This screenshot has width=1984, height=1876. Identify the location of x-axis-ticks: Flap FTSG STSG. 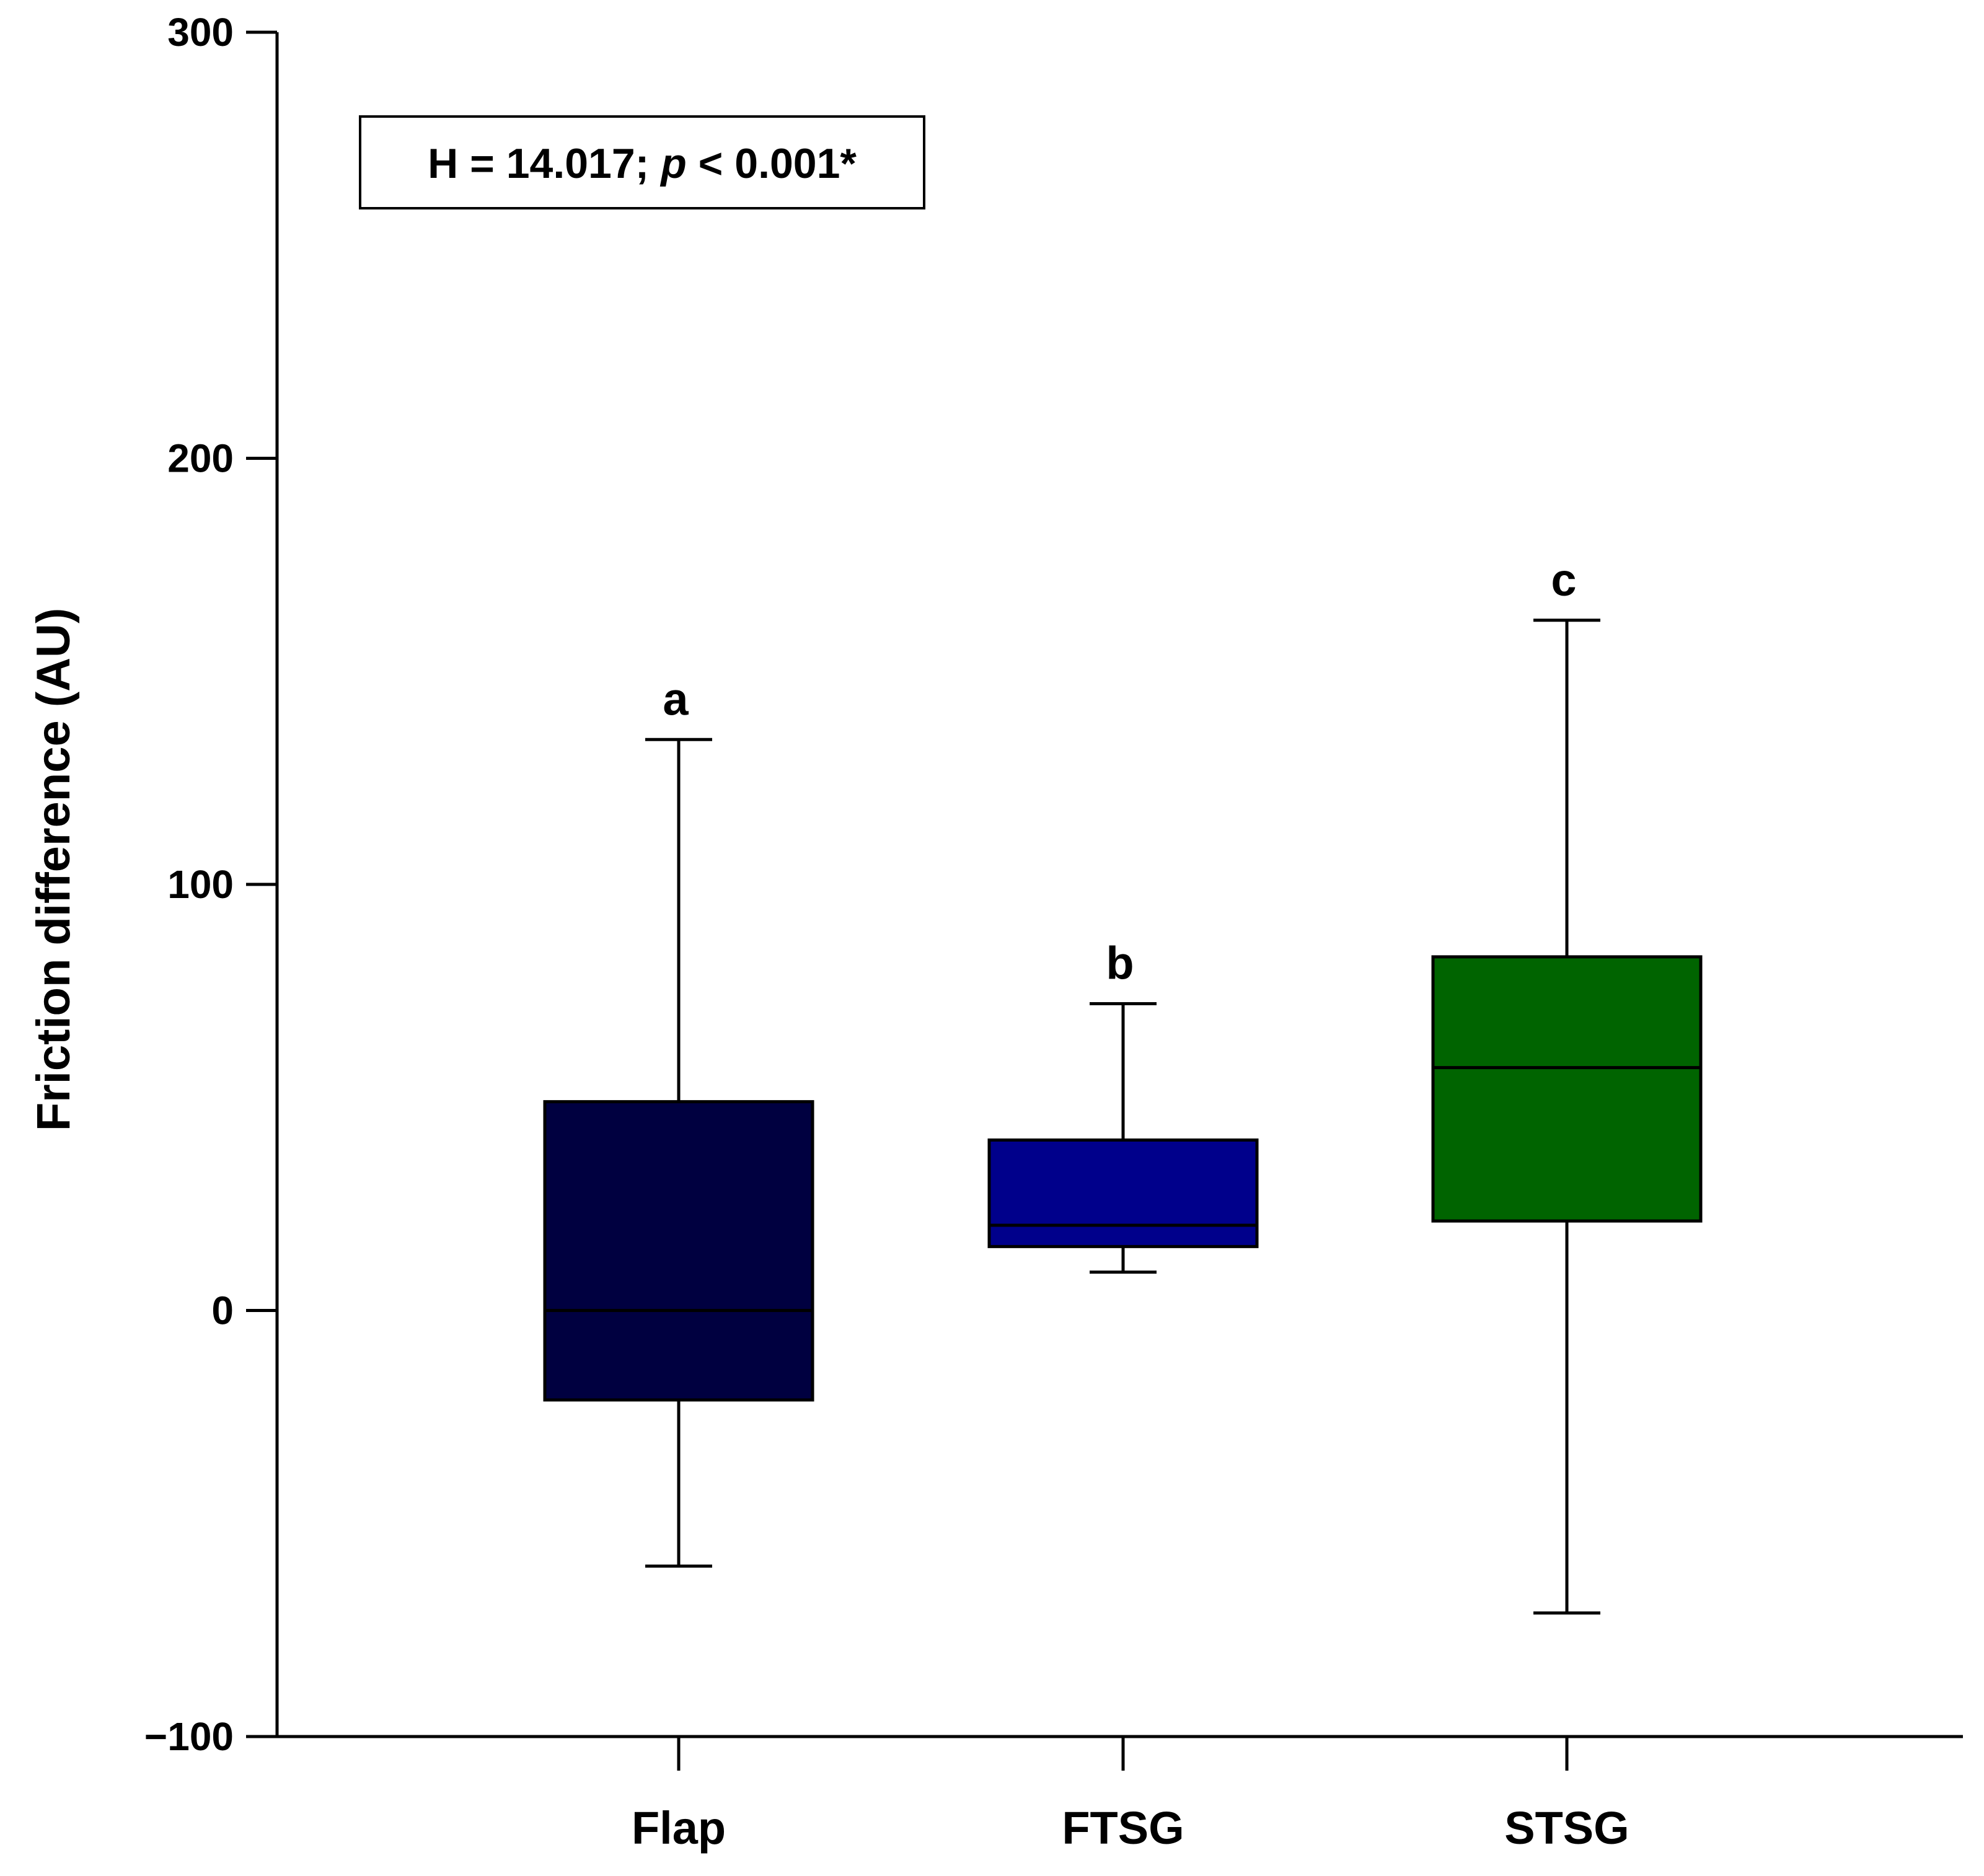
(1130, 1795).